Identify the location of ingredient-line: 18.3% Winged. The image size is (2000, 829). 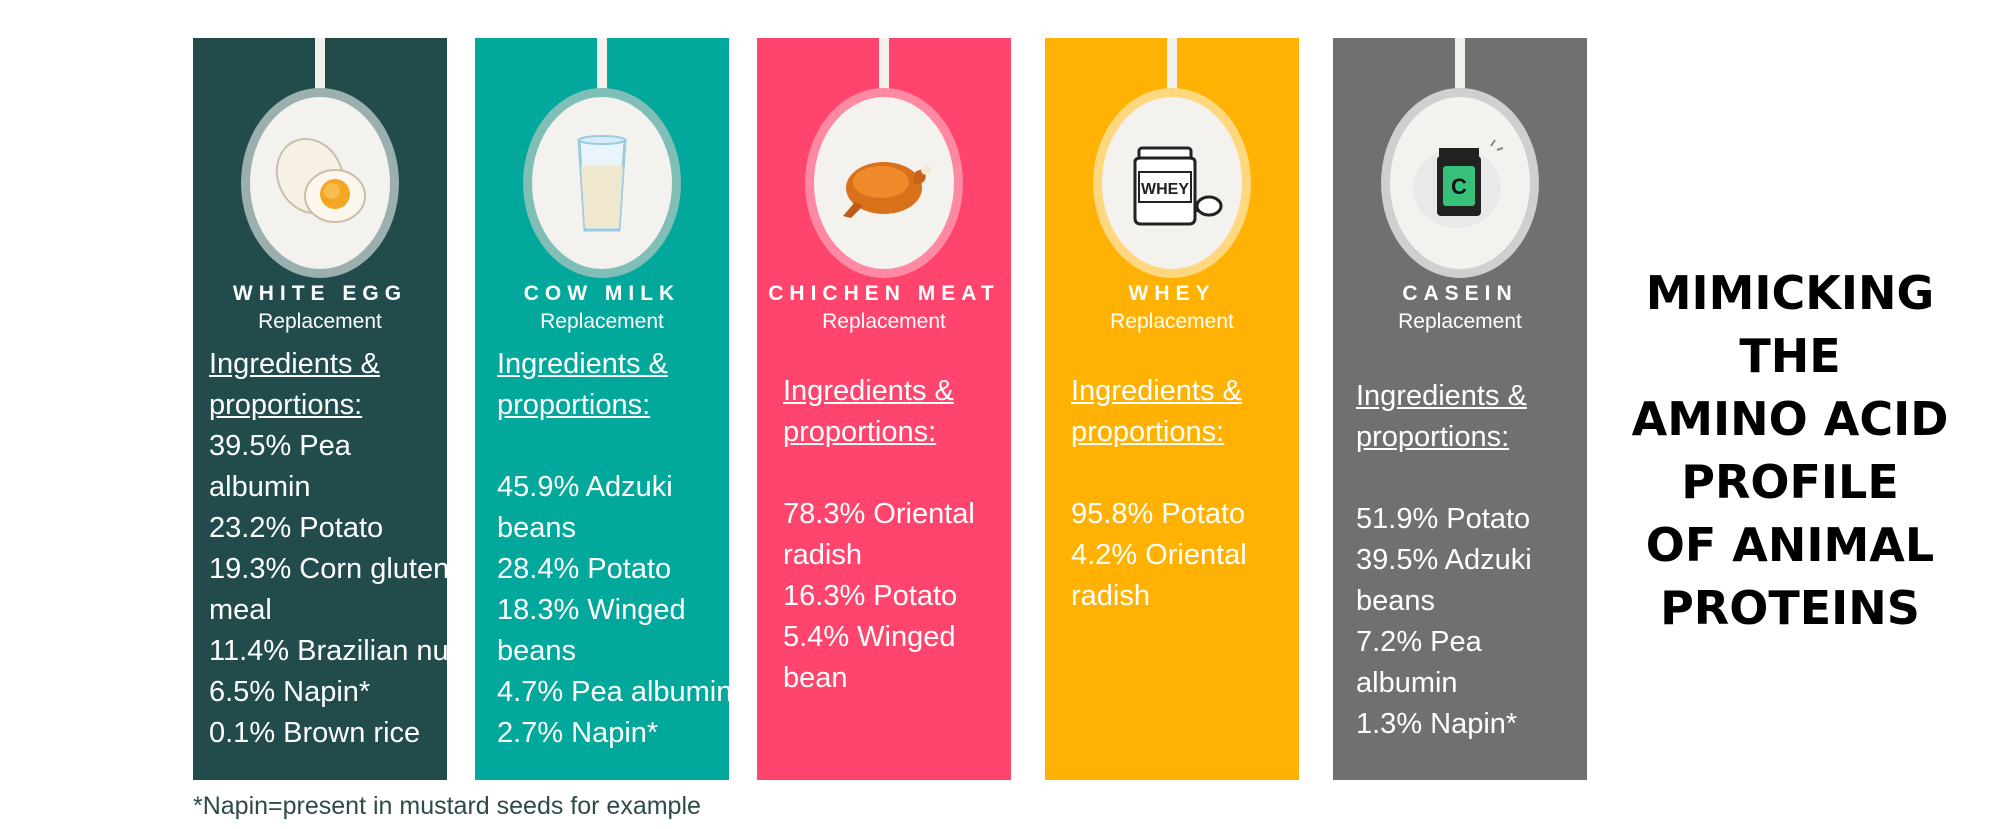
(591, 610).